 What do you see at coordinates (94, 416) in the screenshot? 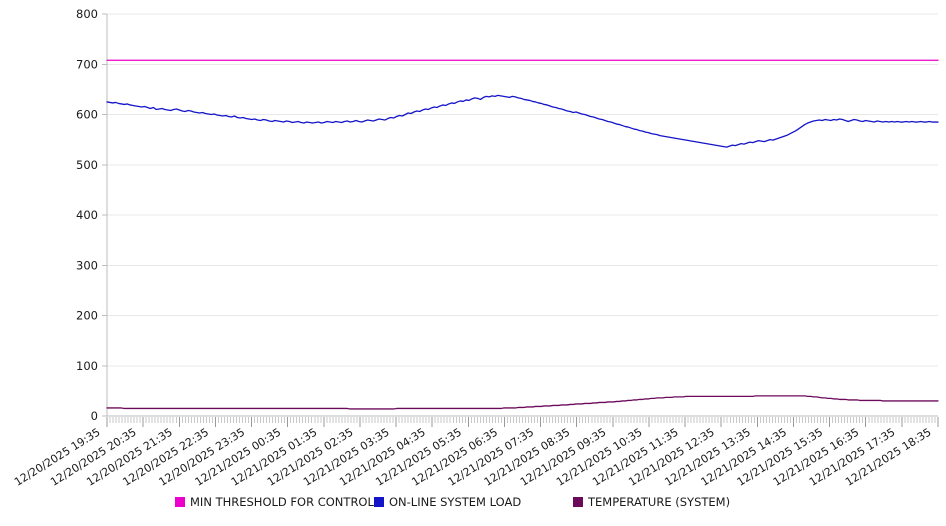
I see `y-axis-tick-label: 0` at bounding box center [94, 416].